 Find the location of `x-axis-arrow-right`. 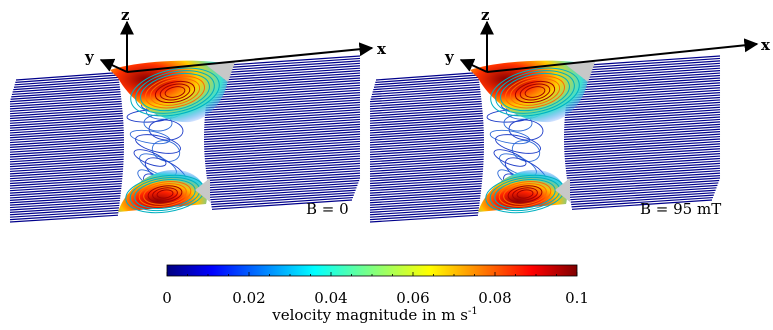

x-axis-arrow-right is located at coordinates (622, 55).